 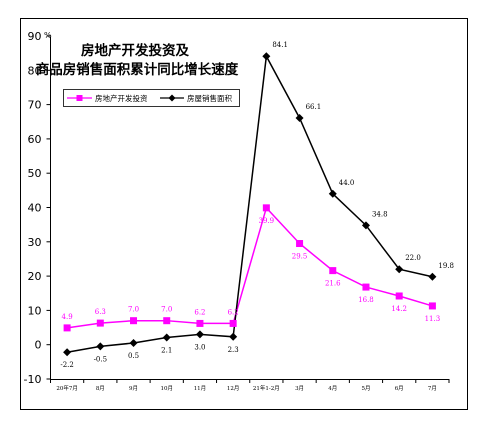 I want to click on x-ticks: 20年7月 8月 9月 10月 11月 12月 21年1-2月 3月 4月 5月 6月 7月, so click(x=250, y=385).